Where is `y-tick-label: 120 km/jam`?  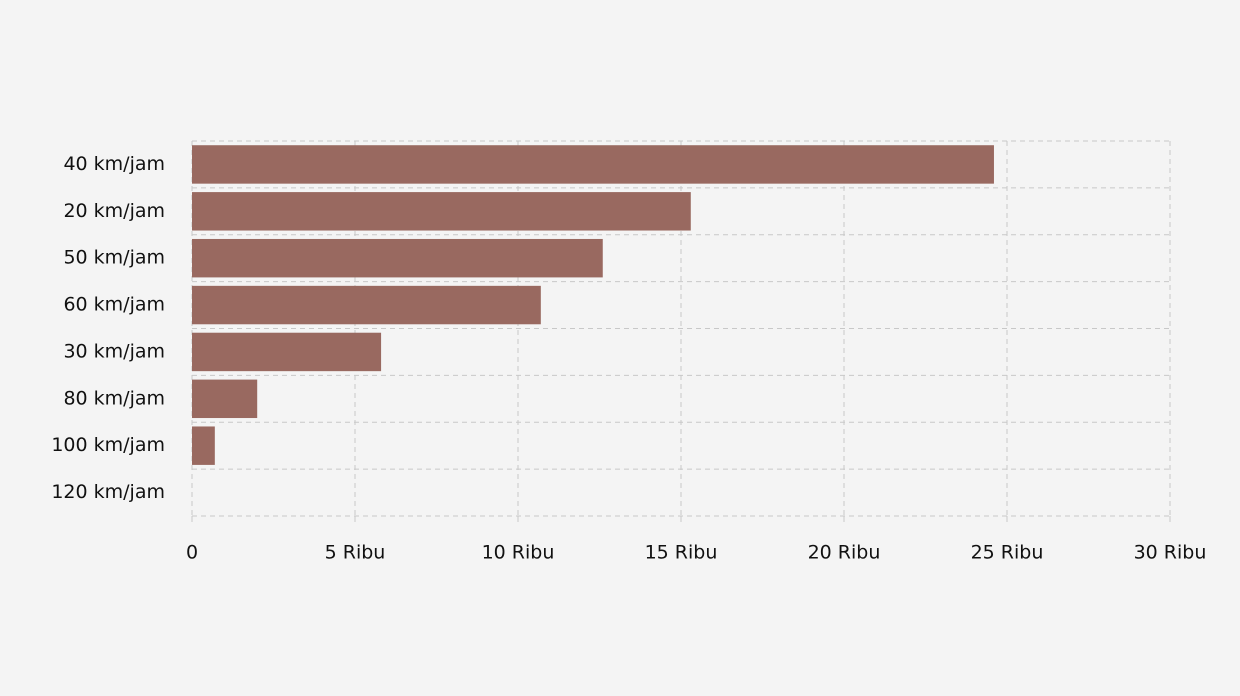
y-tick-label: 120 km/jam is located at coordinates (108, 492).